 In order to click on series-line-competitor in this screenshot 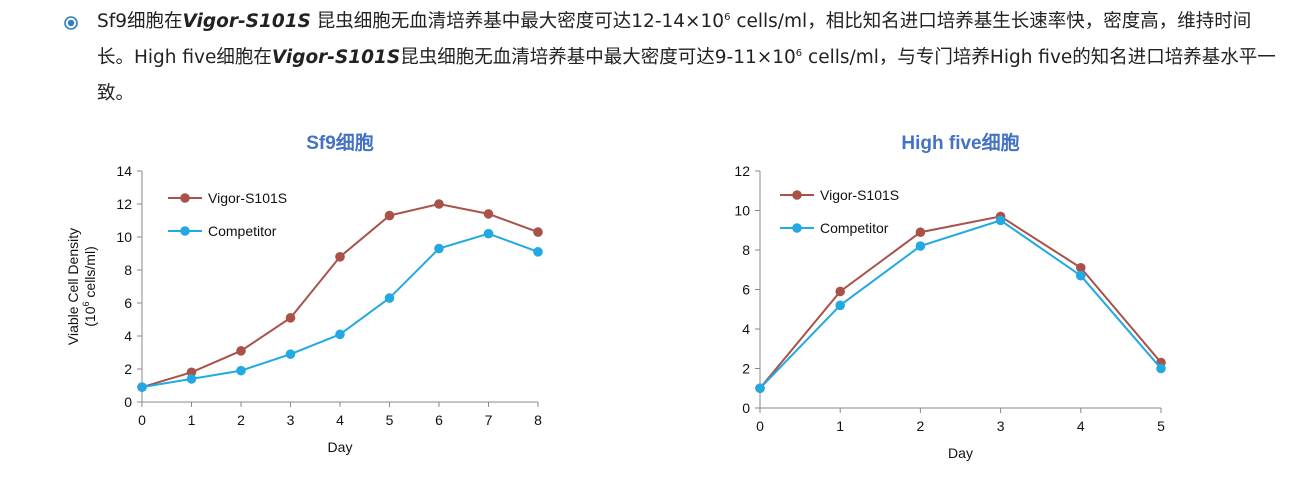, I will do `click(960, 304)`.